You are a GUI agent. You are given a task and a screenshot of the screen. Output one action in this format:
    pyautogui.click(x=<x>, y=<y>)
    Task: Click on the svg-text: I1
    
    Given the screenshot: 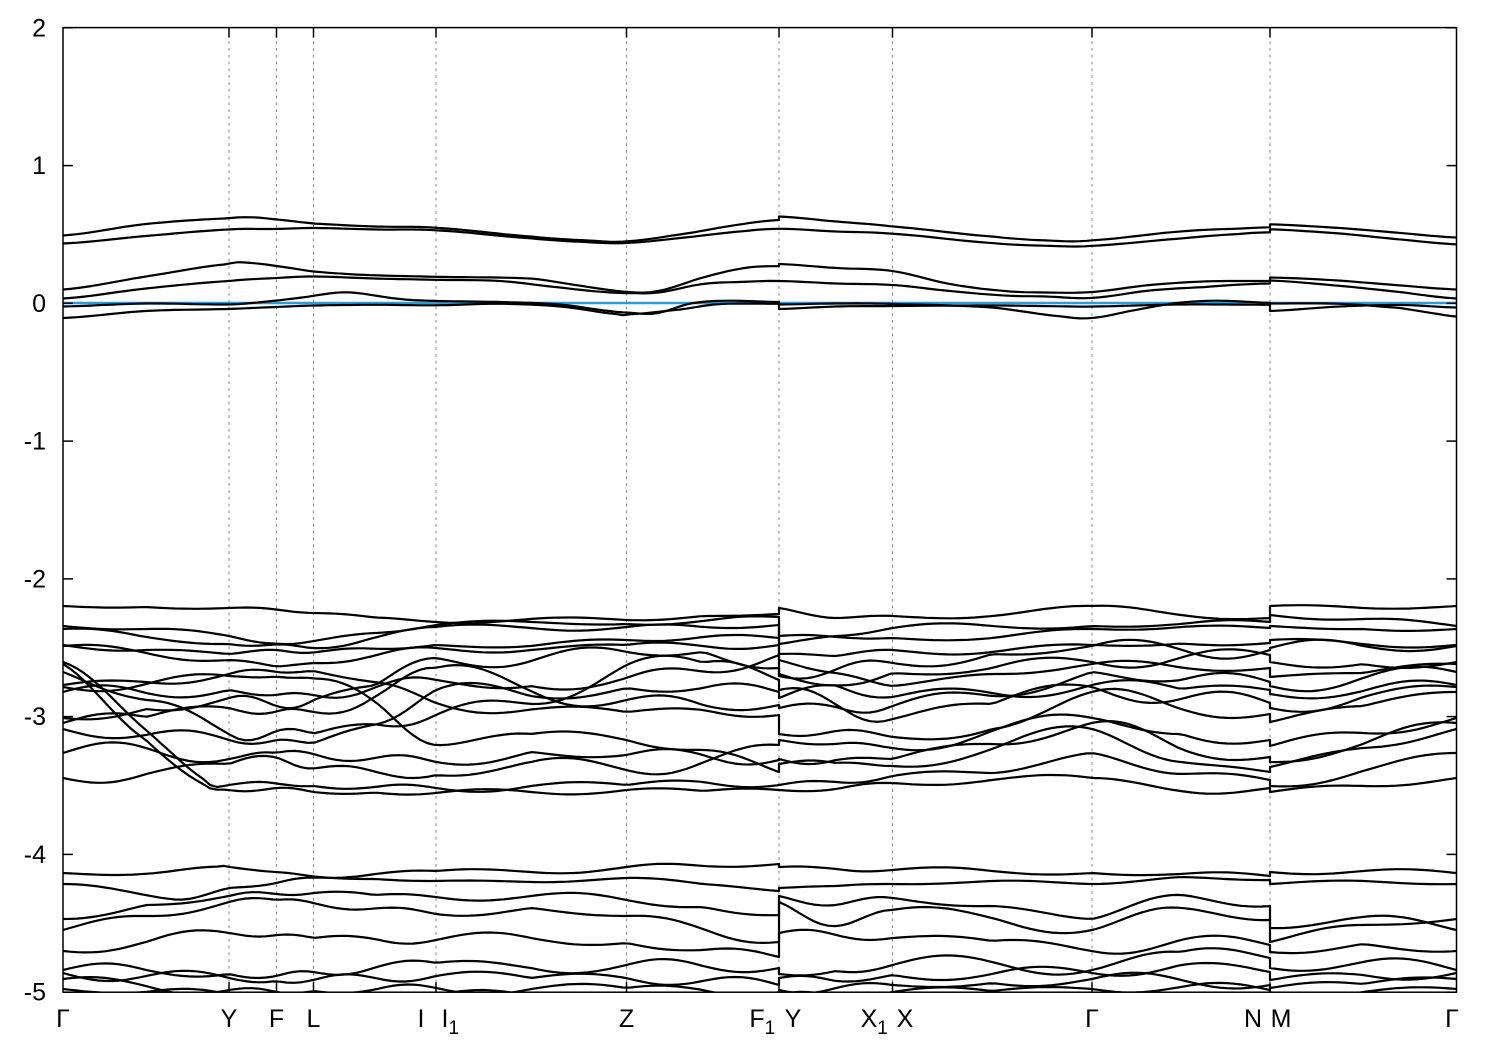 What is the action you would take?
    pyautogui.click(x=451, y=1022)
    